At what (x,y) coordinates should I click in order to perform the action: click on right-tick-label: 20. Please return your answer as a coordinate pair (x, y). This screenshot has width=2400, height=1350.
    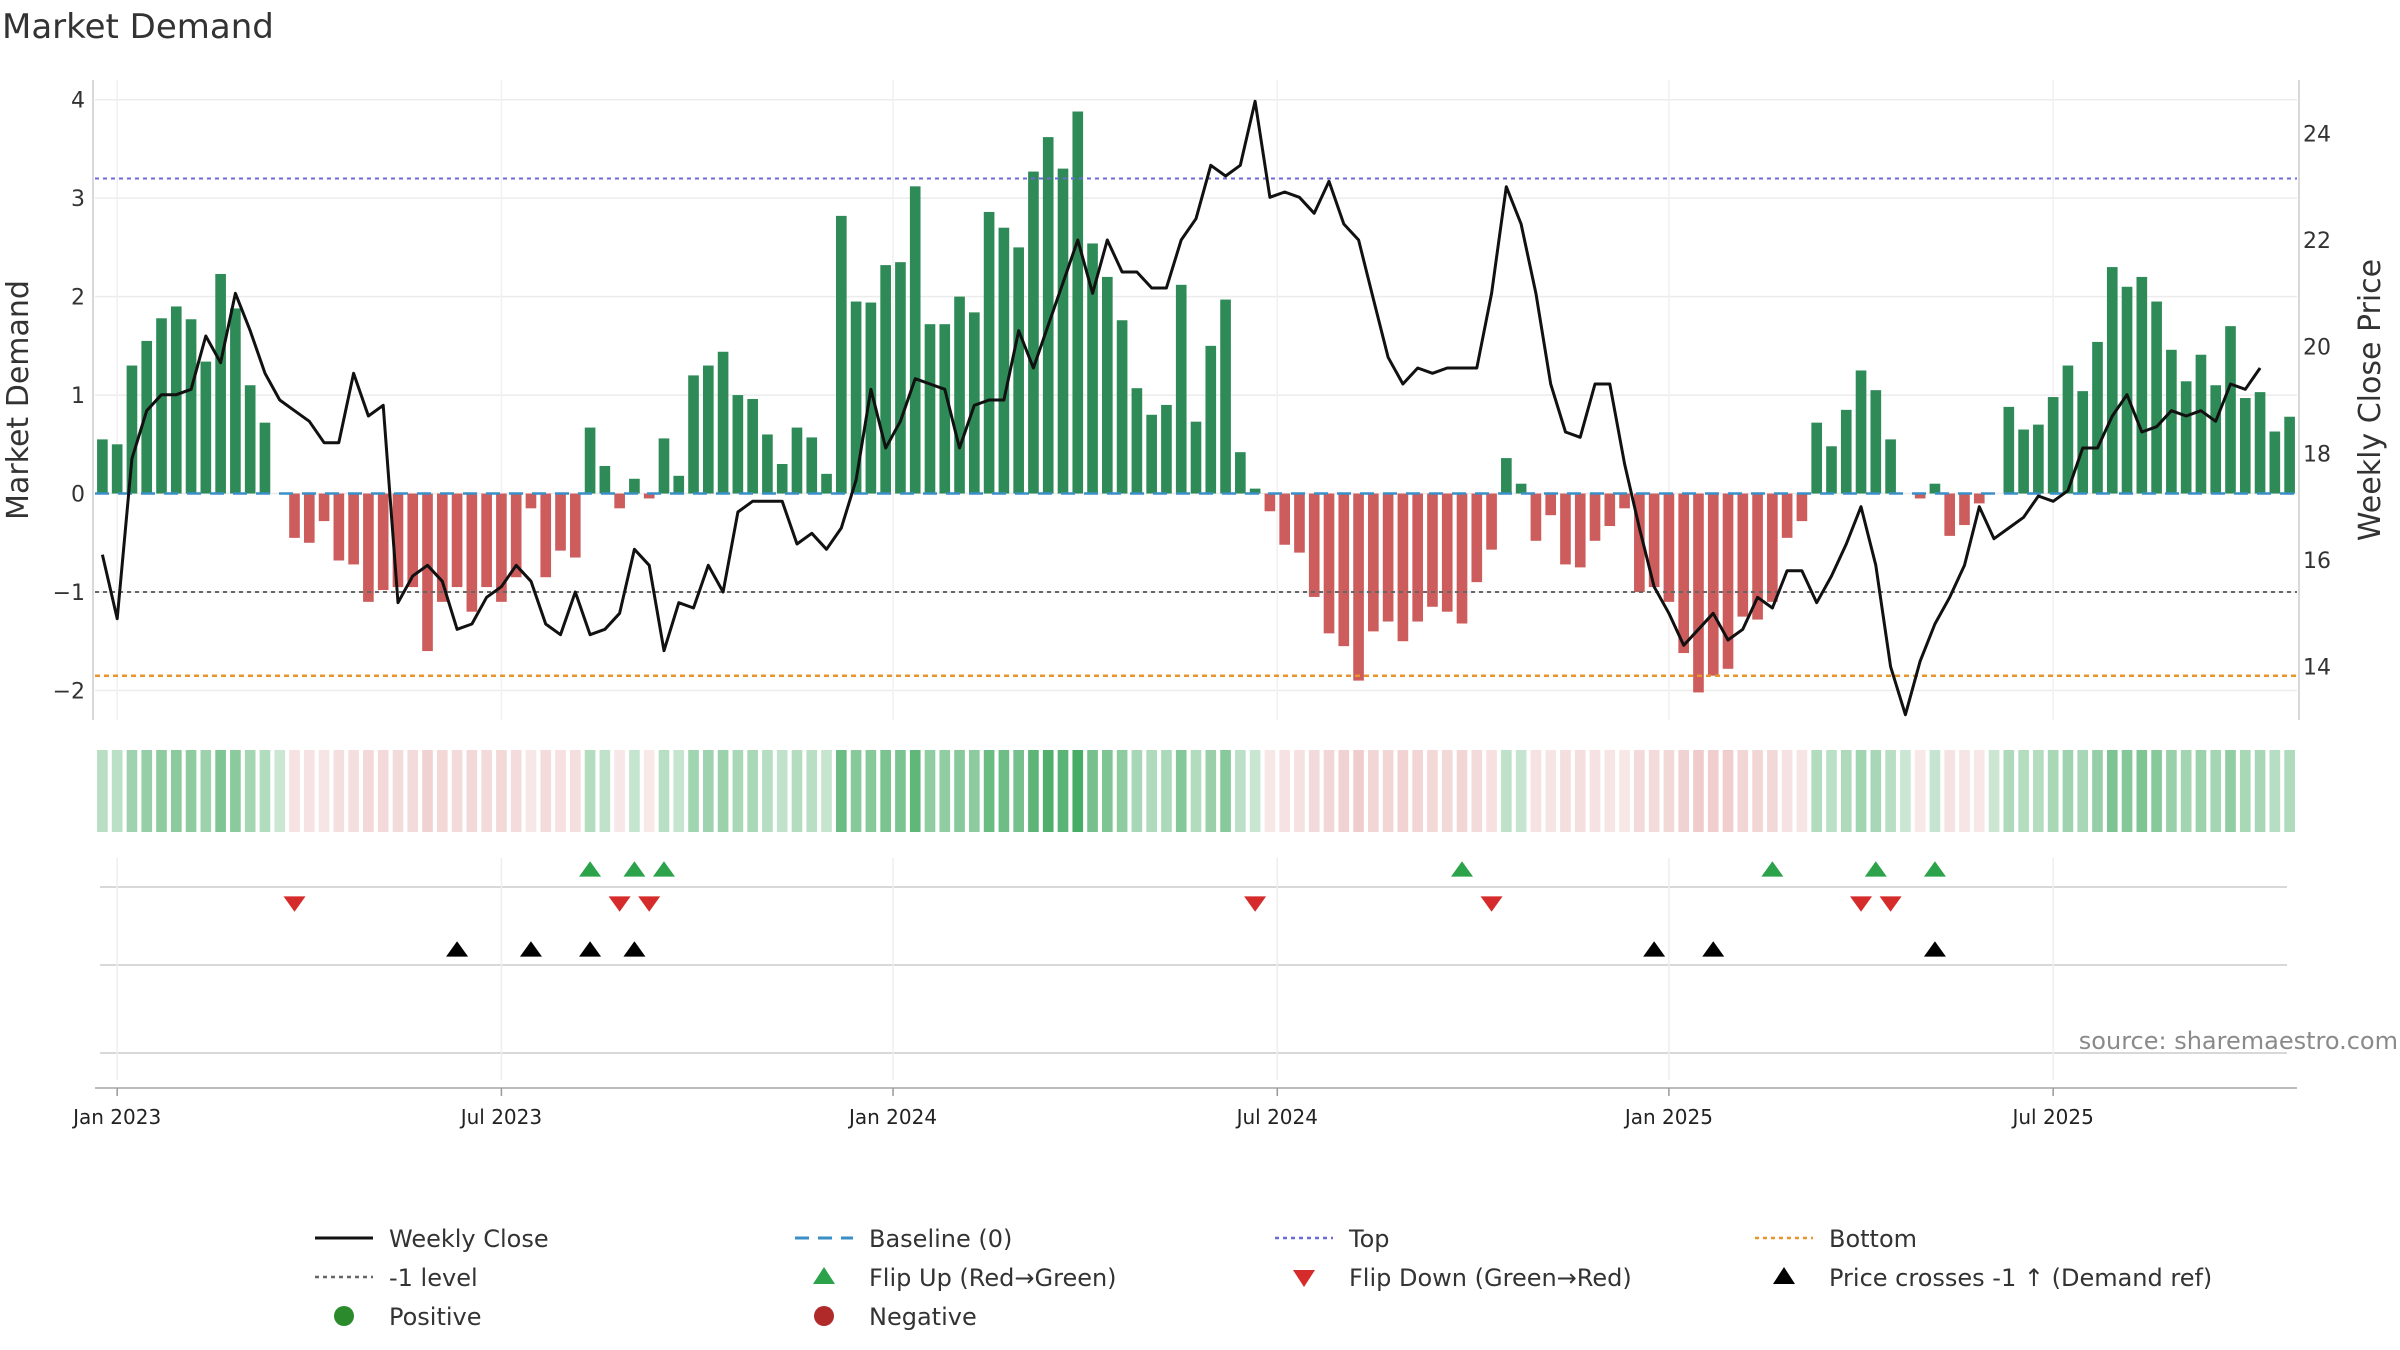
    Looking at the image, I should click on (2317, 348).